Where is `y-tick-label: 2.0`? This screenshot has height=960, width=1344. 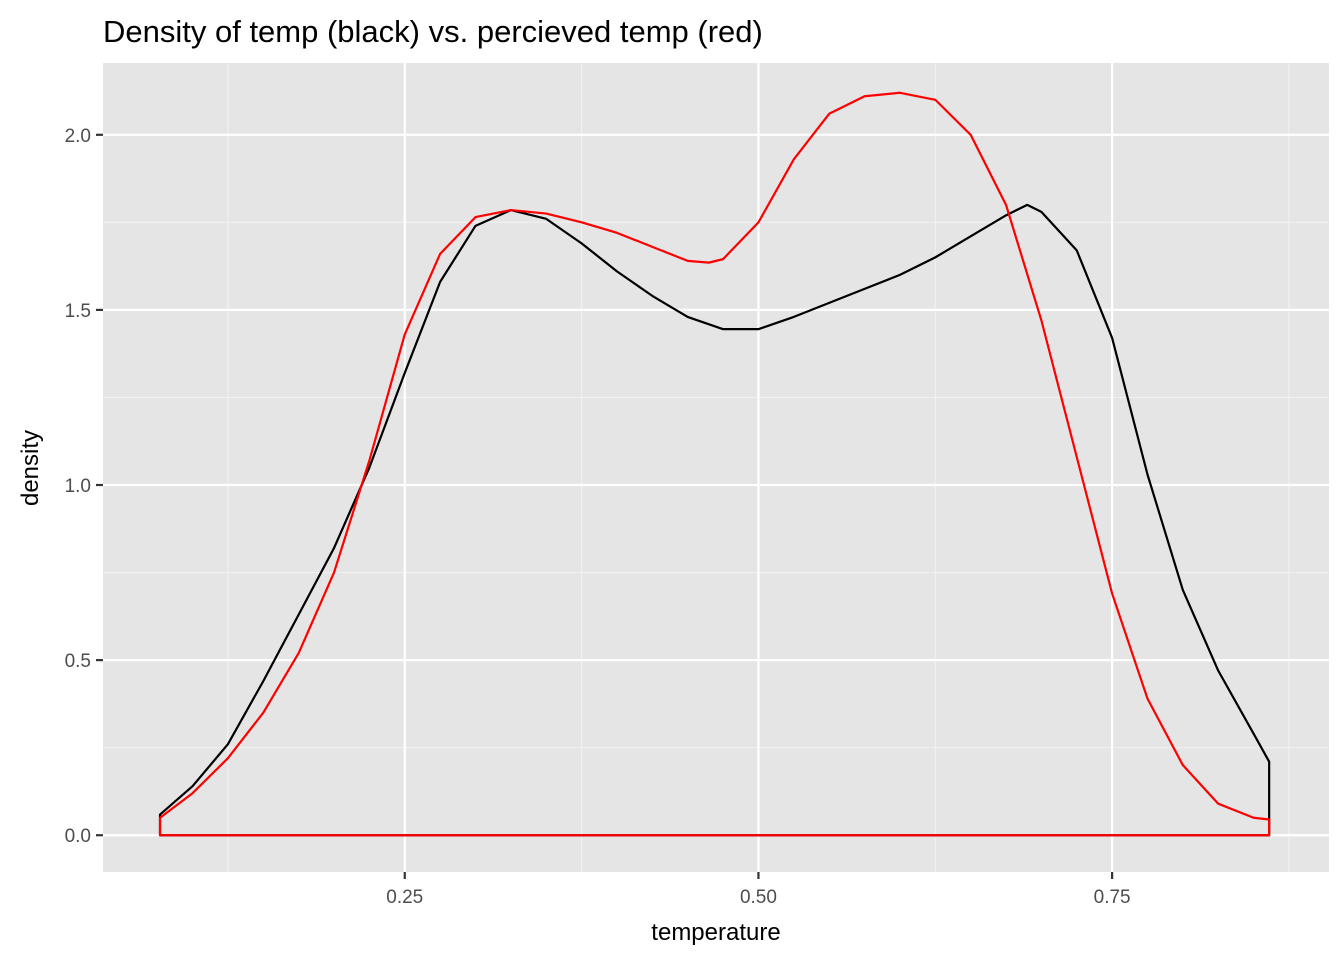
y-tick-label: 2.0 is located at coordinates (78, 136).